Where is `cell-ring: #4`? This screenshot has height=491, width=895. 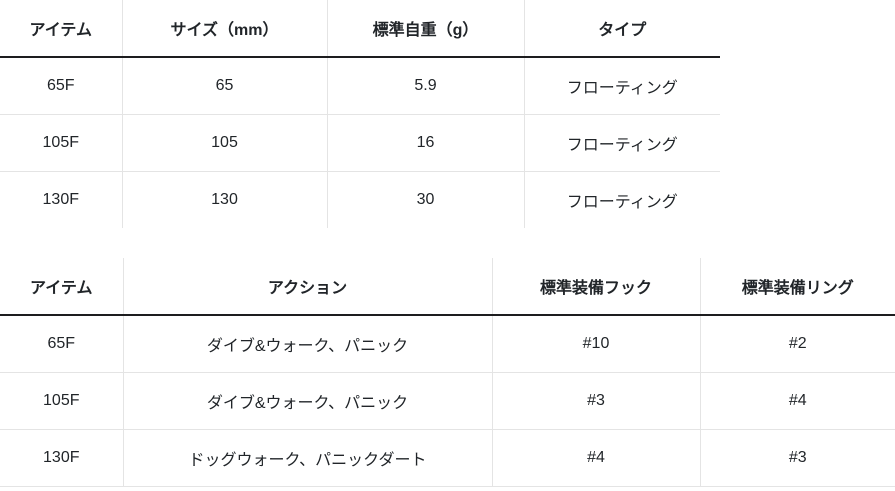 cell-ring: #4 is located at coordinates (797, 400).